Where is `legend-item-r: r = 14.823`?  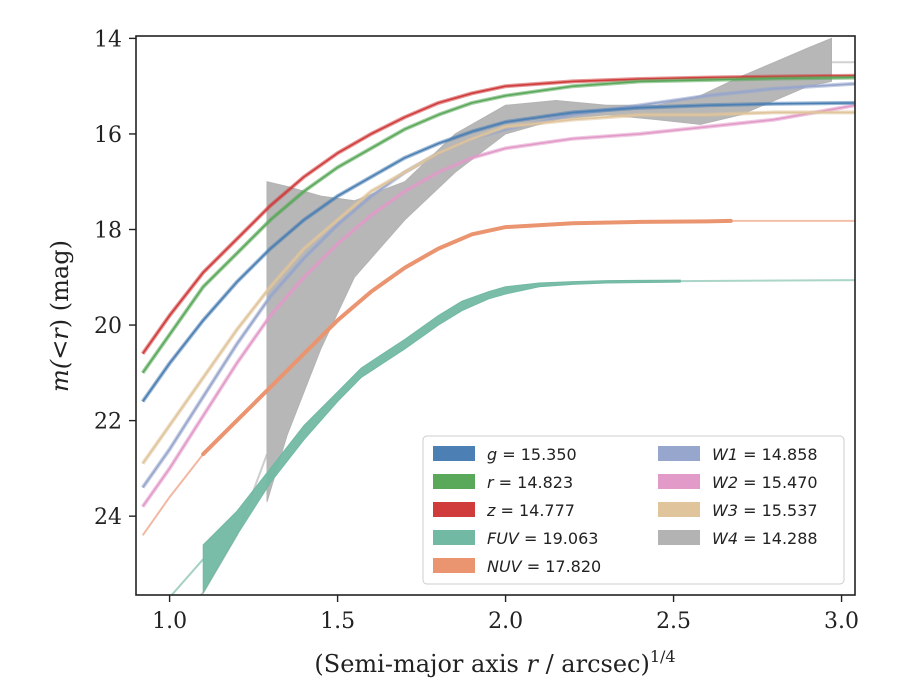 legend-item-r: r = 14.823 is located at coordinates (503, 482).